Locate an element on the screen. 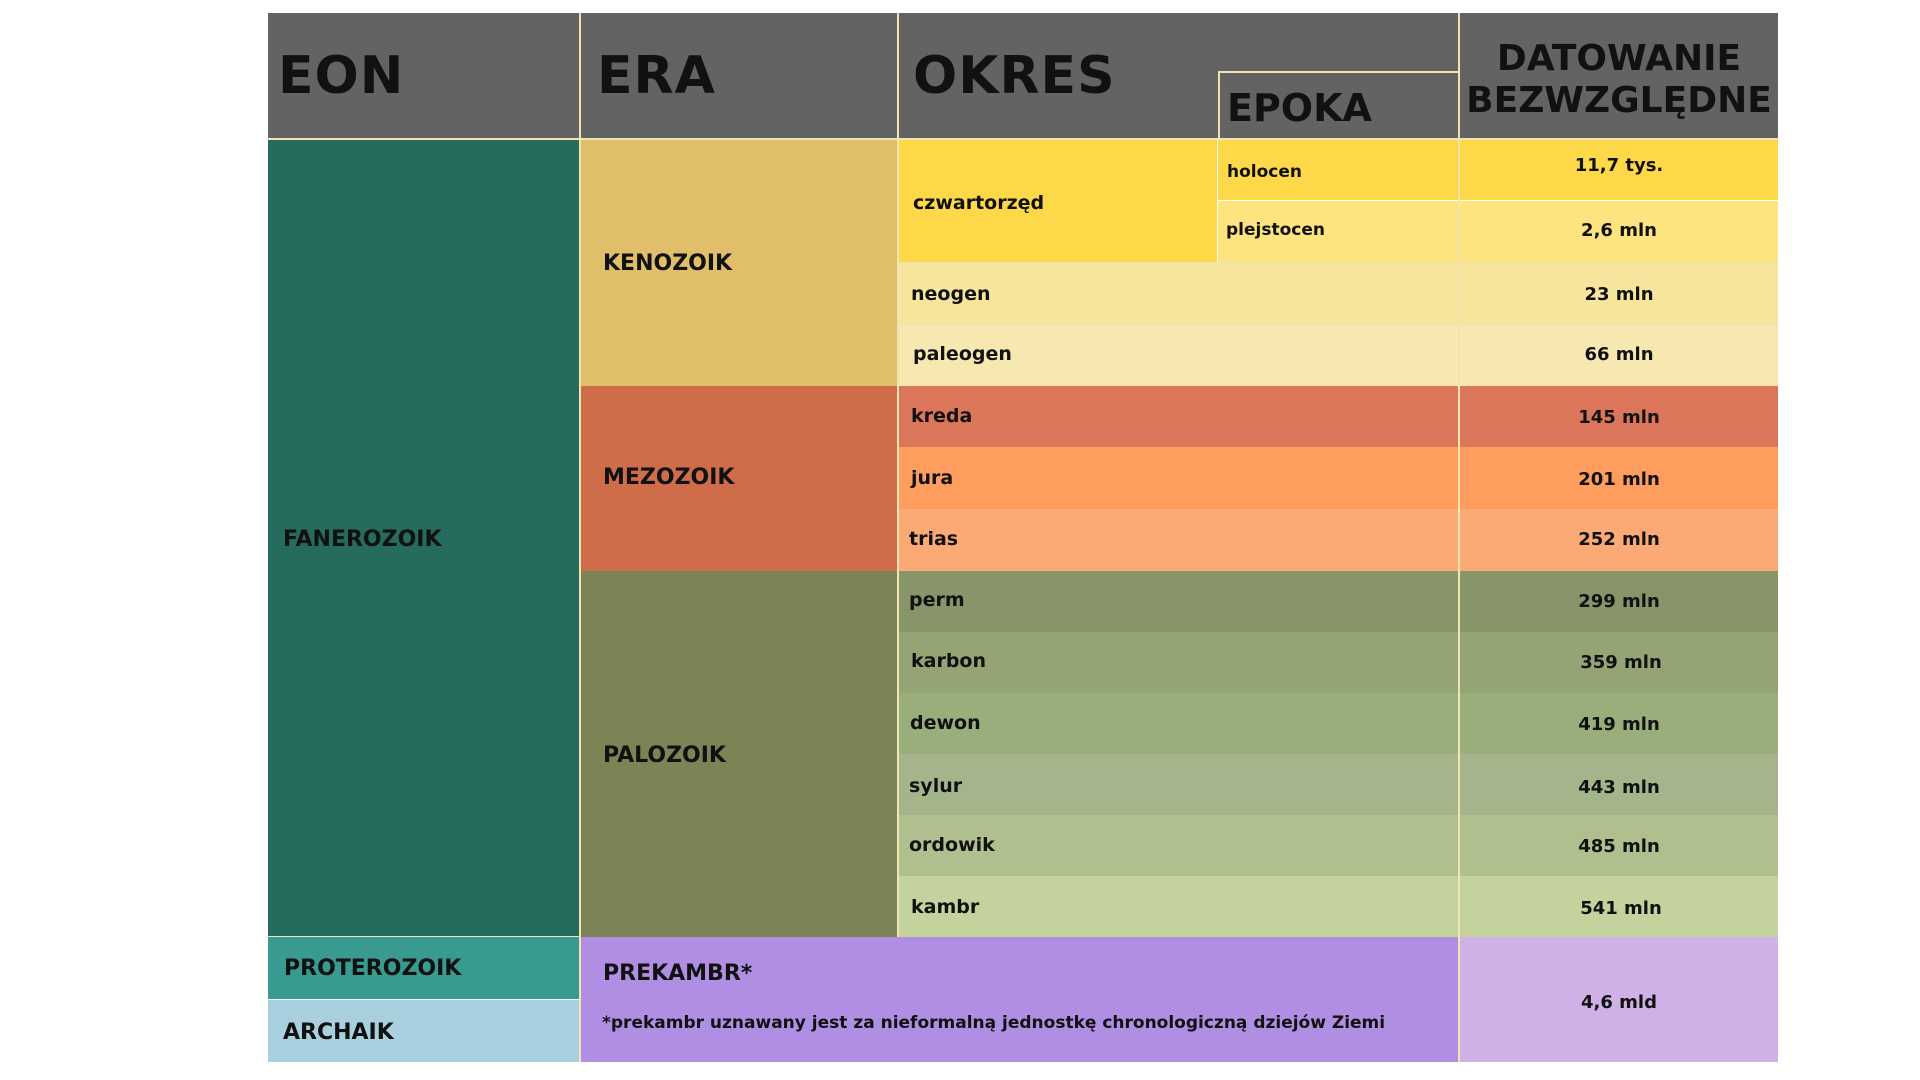 The image size is (1920, 1080). period-ordowik is located at coordinates (1338, 845).